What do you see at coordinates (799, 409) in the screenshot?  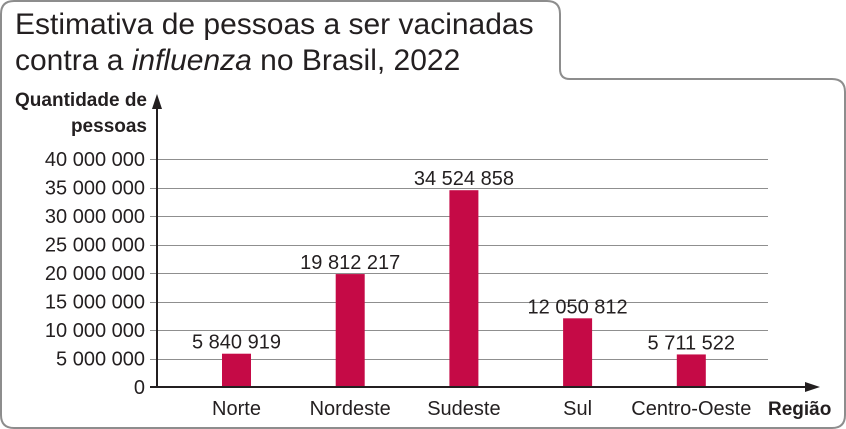 I see `x-axis-label: Região` at bounding box center [799, 409].